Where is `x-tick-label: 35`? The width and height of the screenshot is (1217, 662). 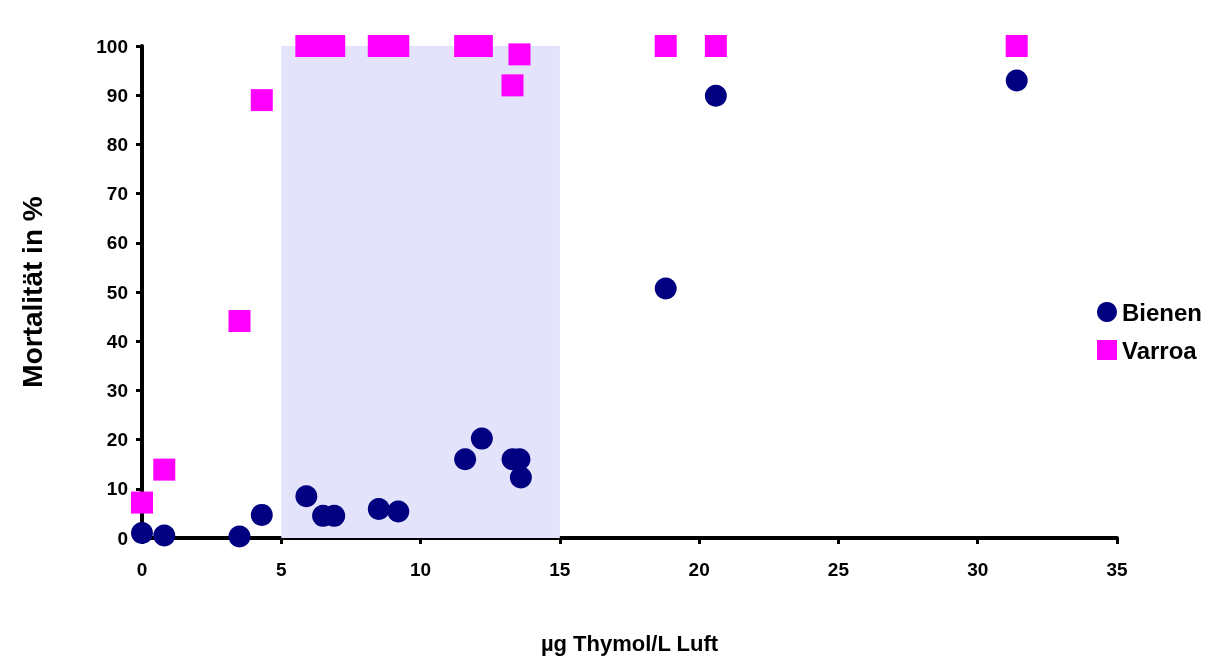 x-tick-label: 35 is located at coordinates (1117, 569).